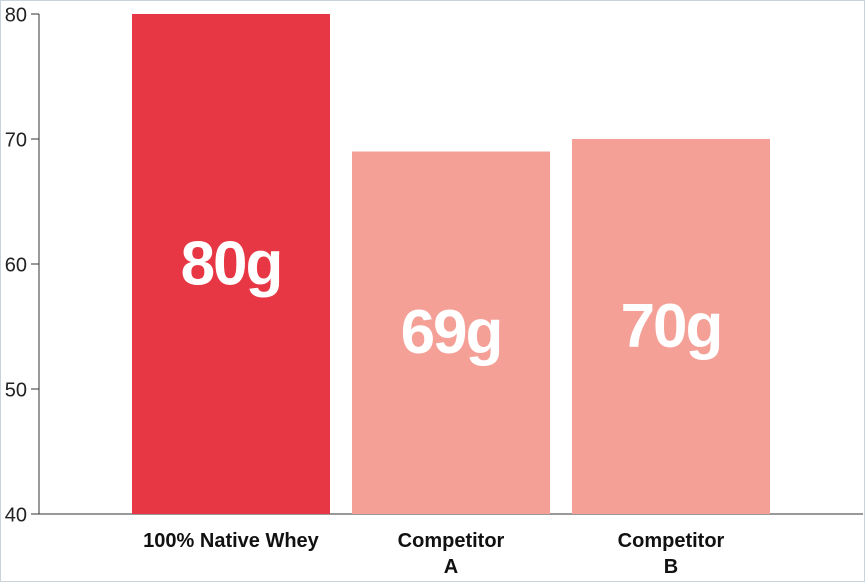  What do you see at coordinates (16, 140) in the screenshot?
I see `y-tick-label: 70` at bounding box center [16, 140].